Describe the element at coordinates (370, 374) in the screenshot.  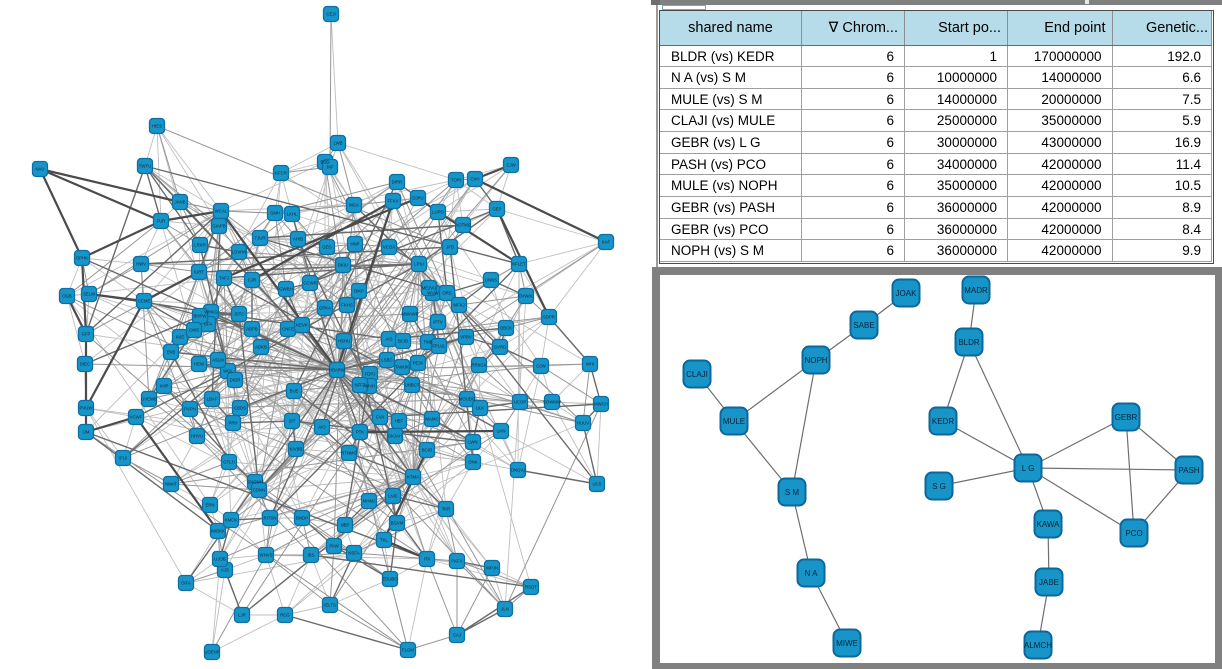
I see `svg-text: FDPJ` at that location.